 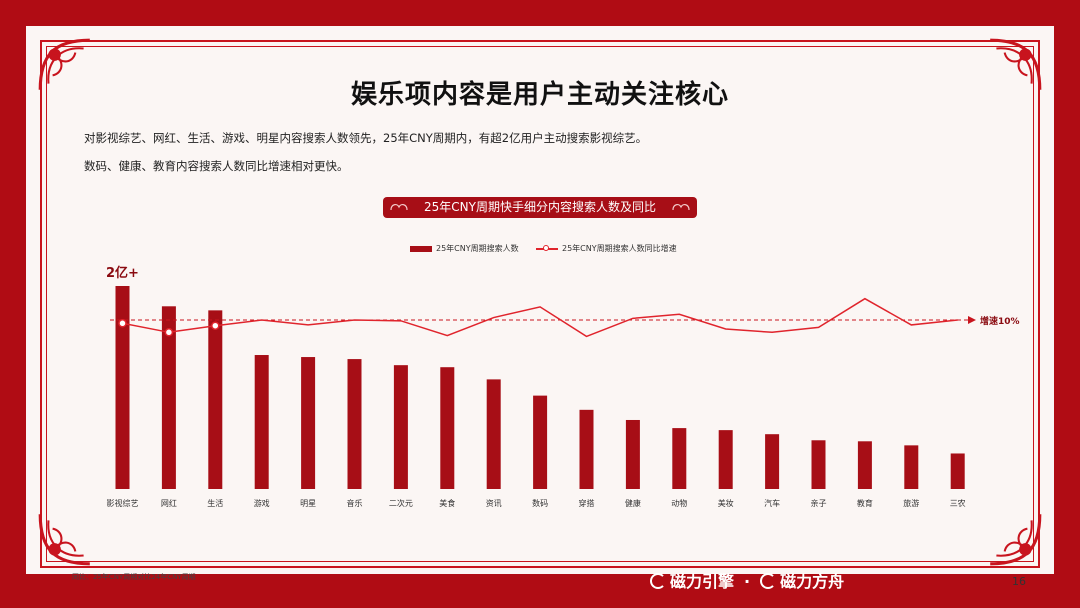 What do you see at coordinates (494, 503) in the screenshot?
I see `x-tick-label: 资讯` at bounding box center [494, 503].